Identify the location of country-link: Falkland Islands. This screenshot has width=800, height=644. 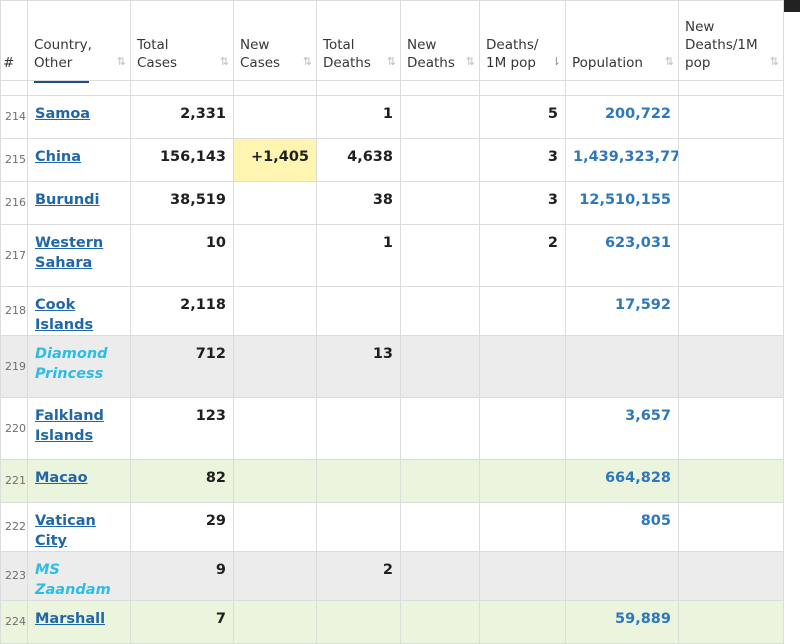
(69, 426).